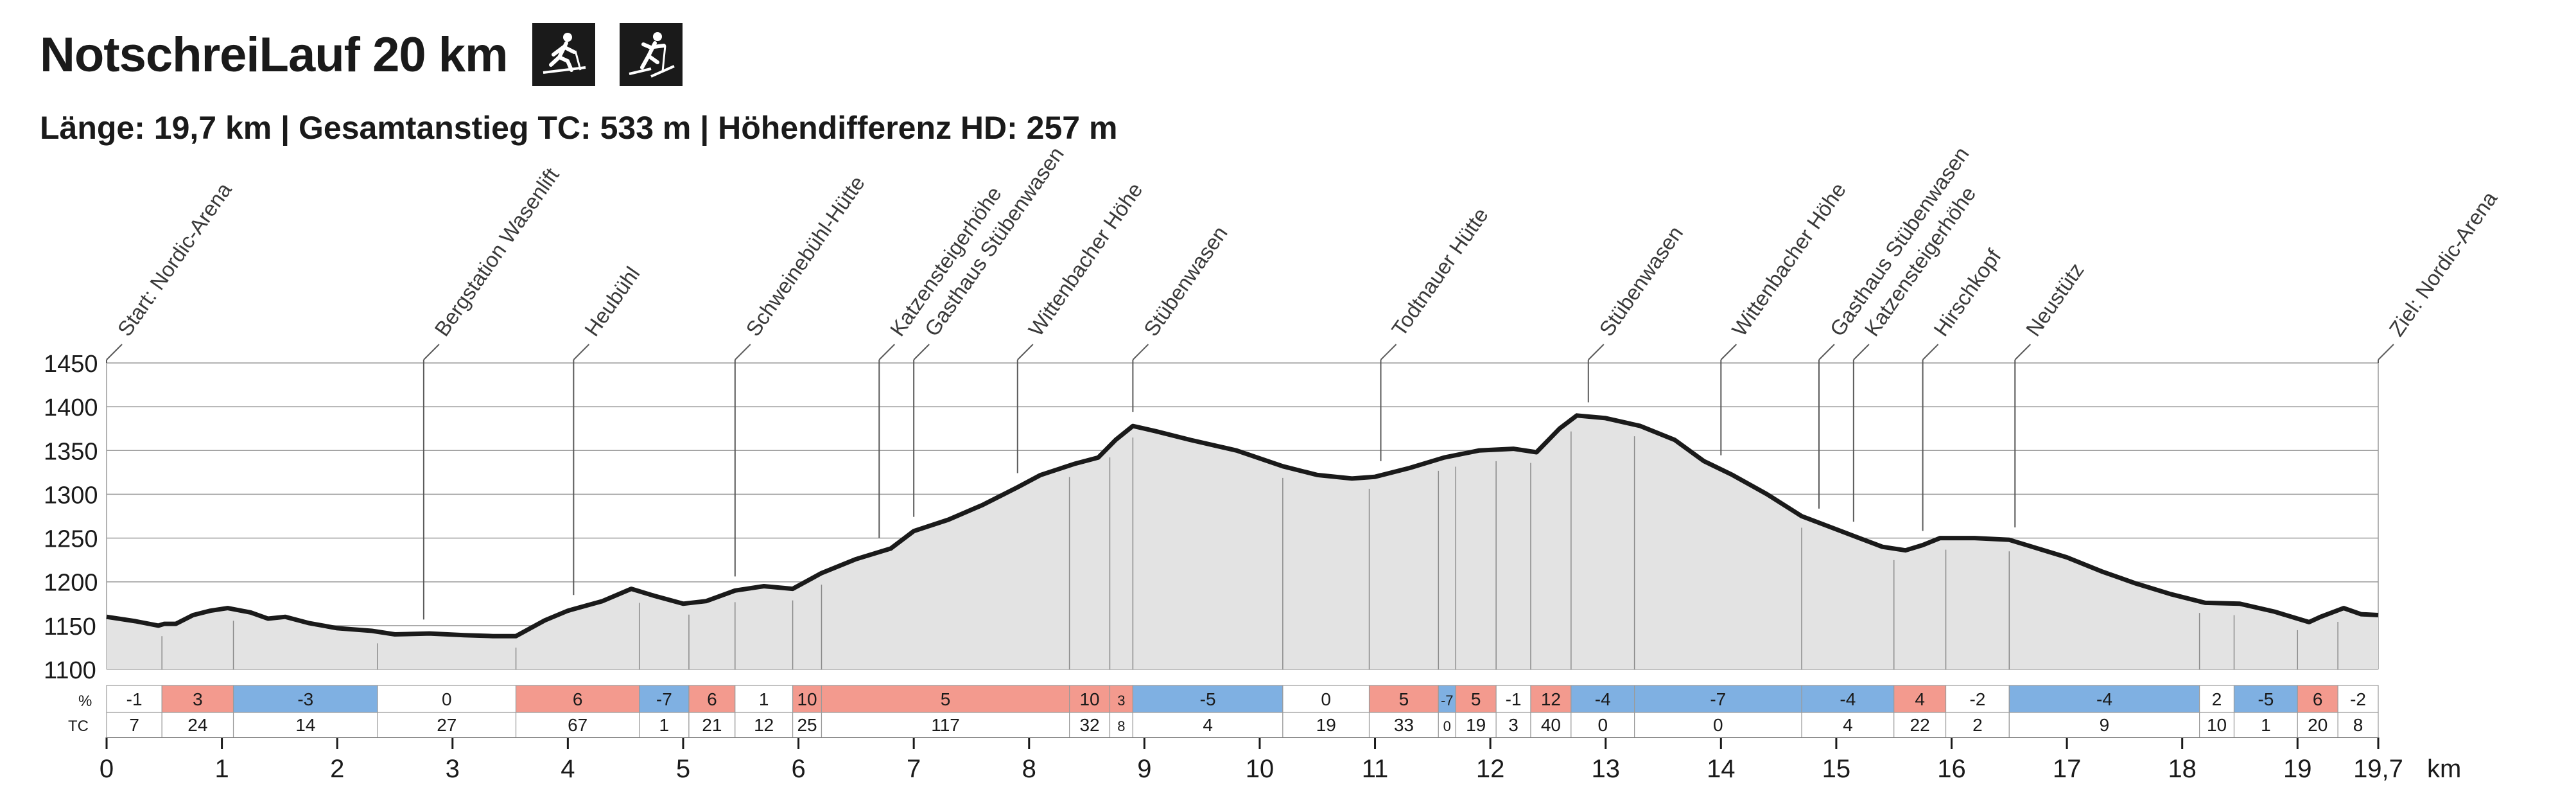 Image resolution: width=2576 pixels, height=803 pixels. What do you see at coordinates (805, 256) in the screenshot?
I see `waypoint-label: Schweinebühl-Hütte` at bounding box center [805, 256].